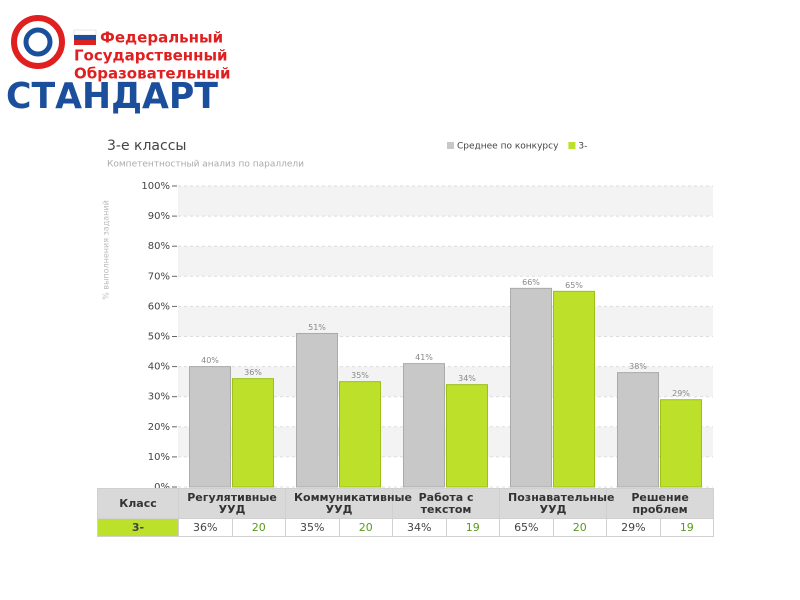 This screenshot has width=800, height=600. Describe the element at coordinates (155, 186) in the screenshot. I see `y-tick-label: 100%` at that location.